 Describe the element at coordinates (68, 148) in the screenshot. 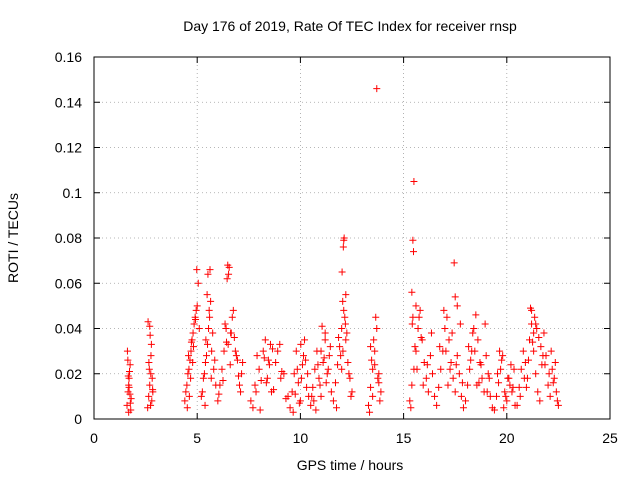

I see `y-tick-label: 0.12` at that location.